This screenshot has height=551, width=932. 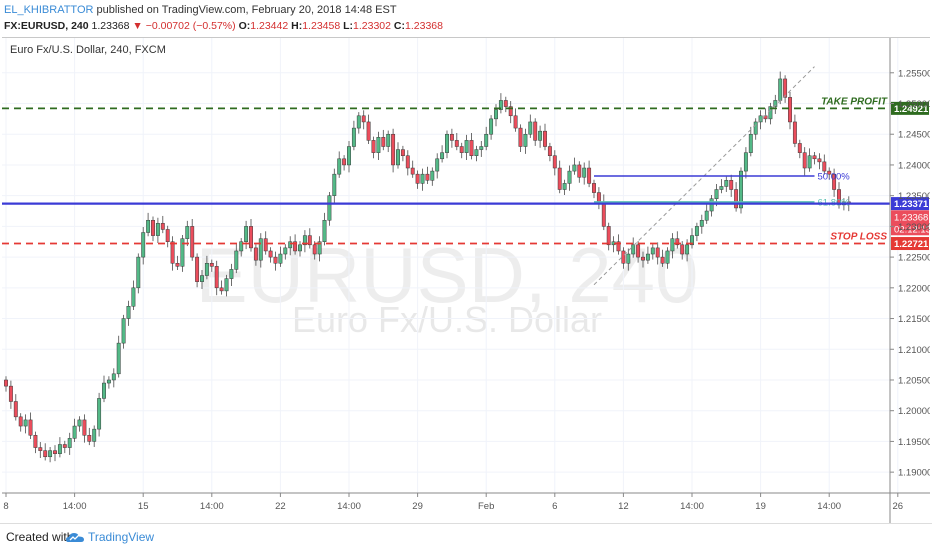 I want to click on price-tick-label: 1.24000, so click(x=914, y=165).